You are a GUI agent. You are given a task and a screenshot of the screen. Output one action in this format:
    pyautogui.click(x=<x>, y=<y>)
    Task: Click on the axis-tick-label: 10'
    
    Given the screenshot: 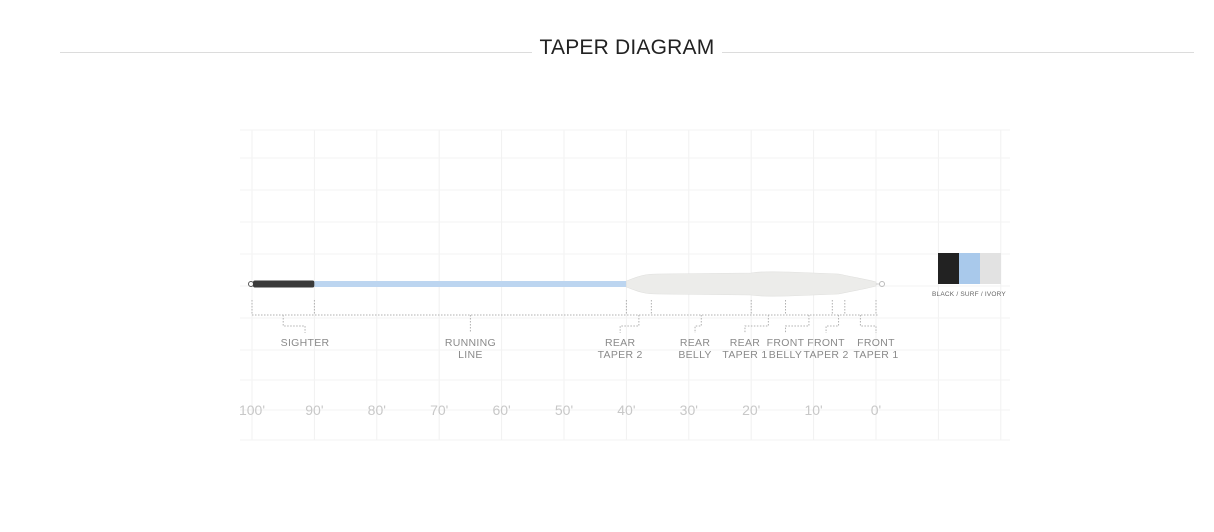 What is the action you would take?
    pyautogui.click(x=813, y=410)
    